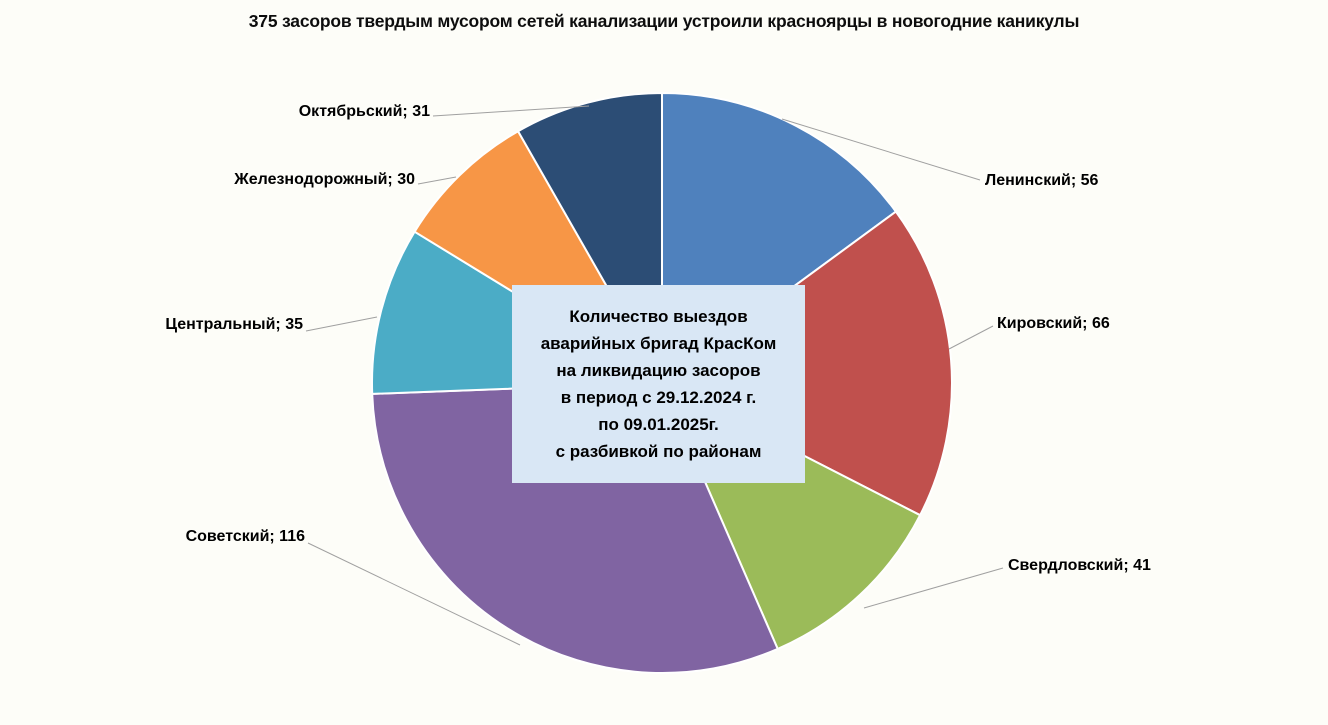 This screenshot has width=1328, height=725. Describe the element at coordinates (658, 370) in the screenshot. I see `annotation-line: на ликвидацию засоров` at that location.